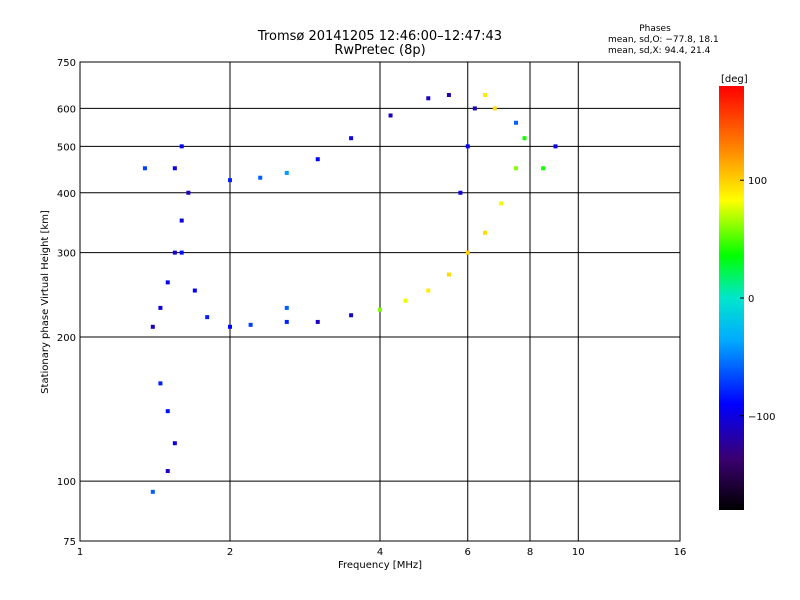 The image size is (800, 600). What do you see at coordinates (66, 254) in the screenshot?
I see `y-tick-label: 300` at bounding box center [66, 254].